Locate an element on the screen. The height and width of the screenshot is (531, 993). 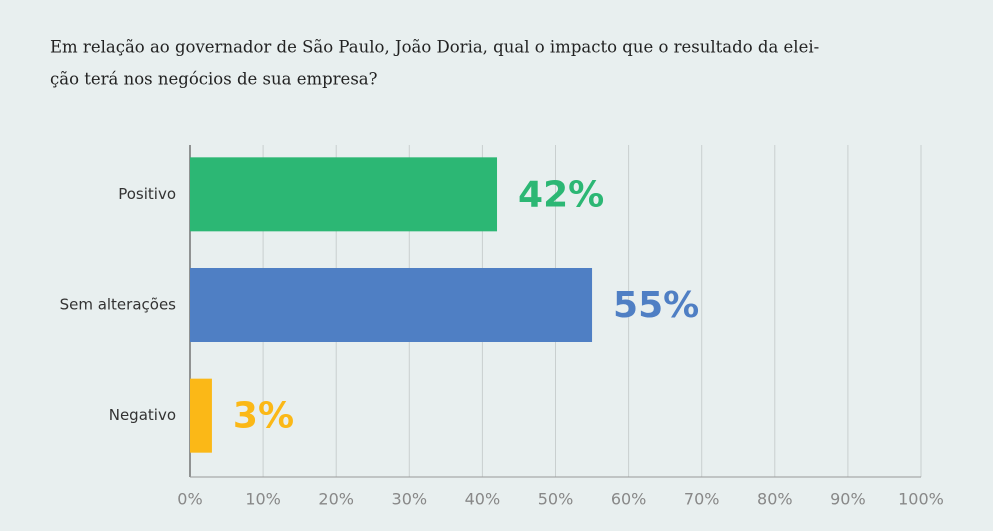
y-tick-label: Sem alterações is located at coordinates (118, 305).